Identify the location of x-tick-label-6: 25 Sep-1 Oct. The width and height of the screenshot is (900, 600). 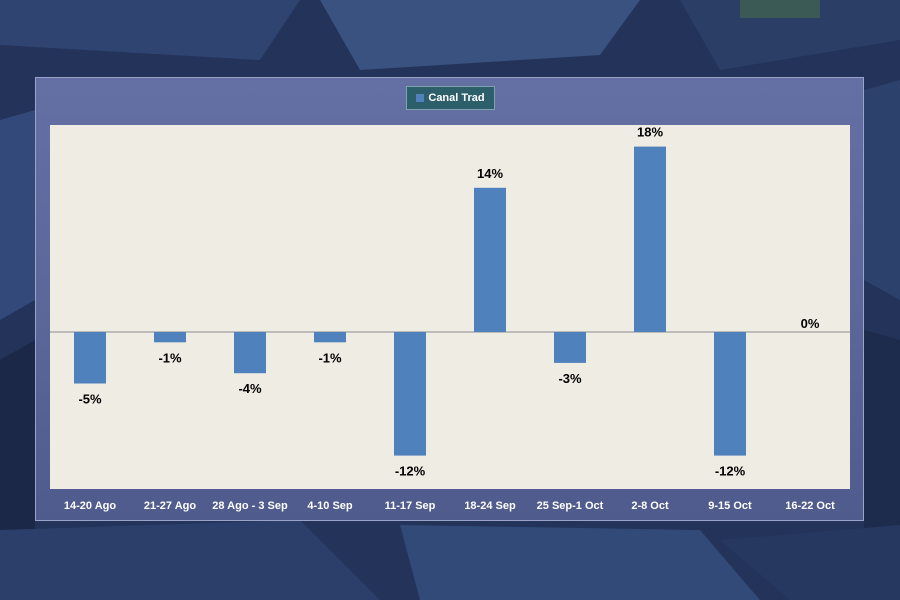
(570, 506).